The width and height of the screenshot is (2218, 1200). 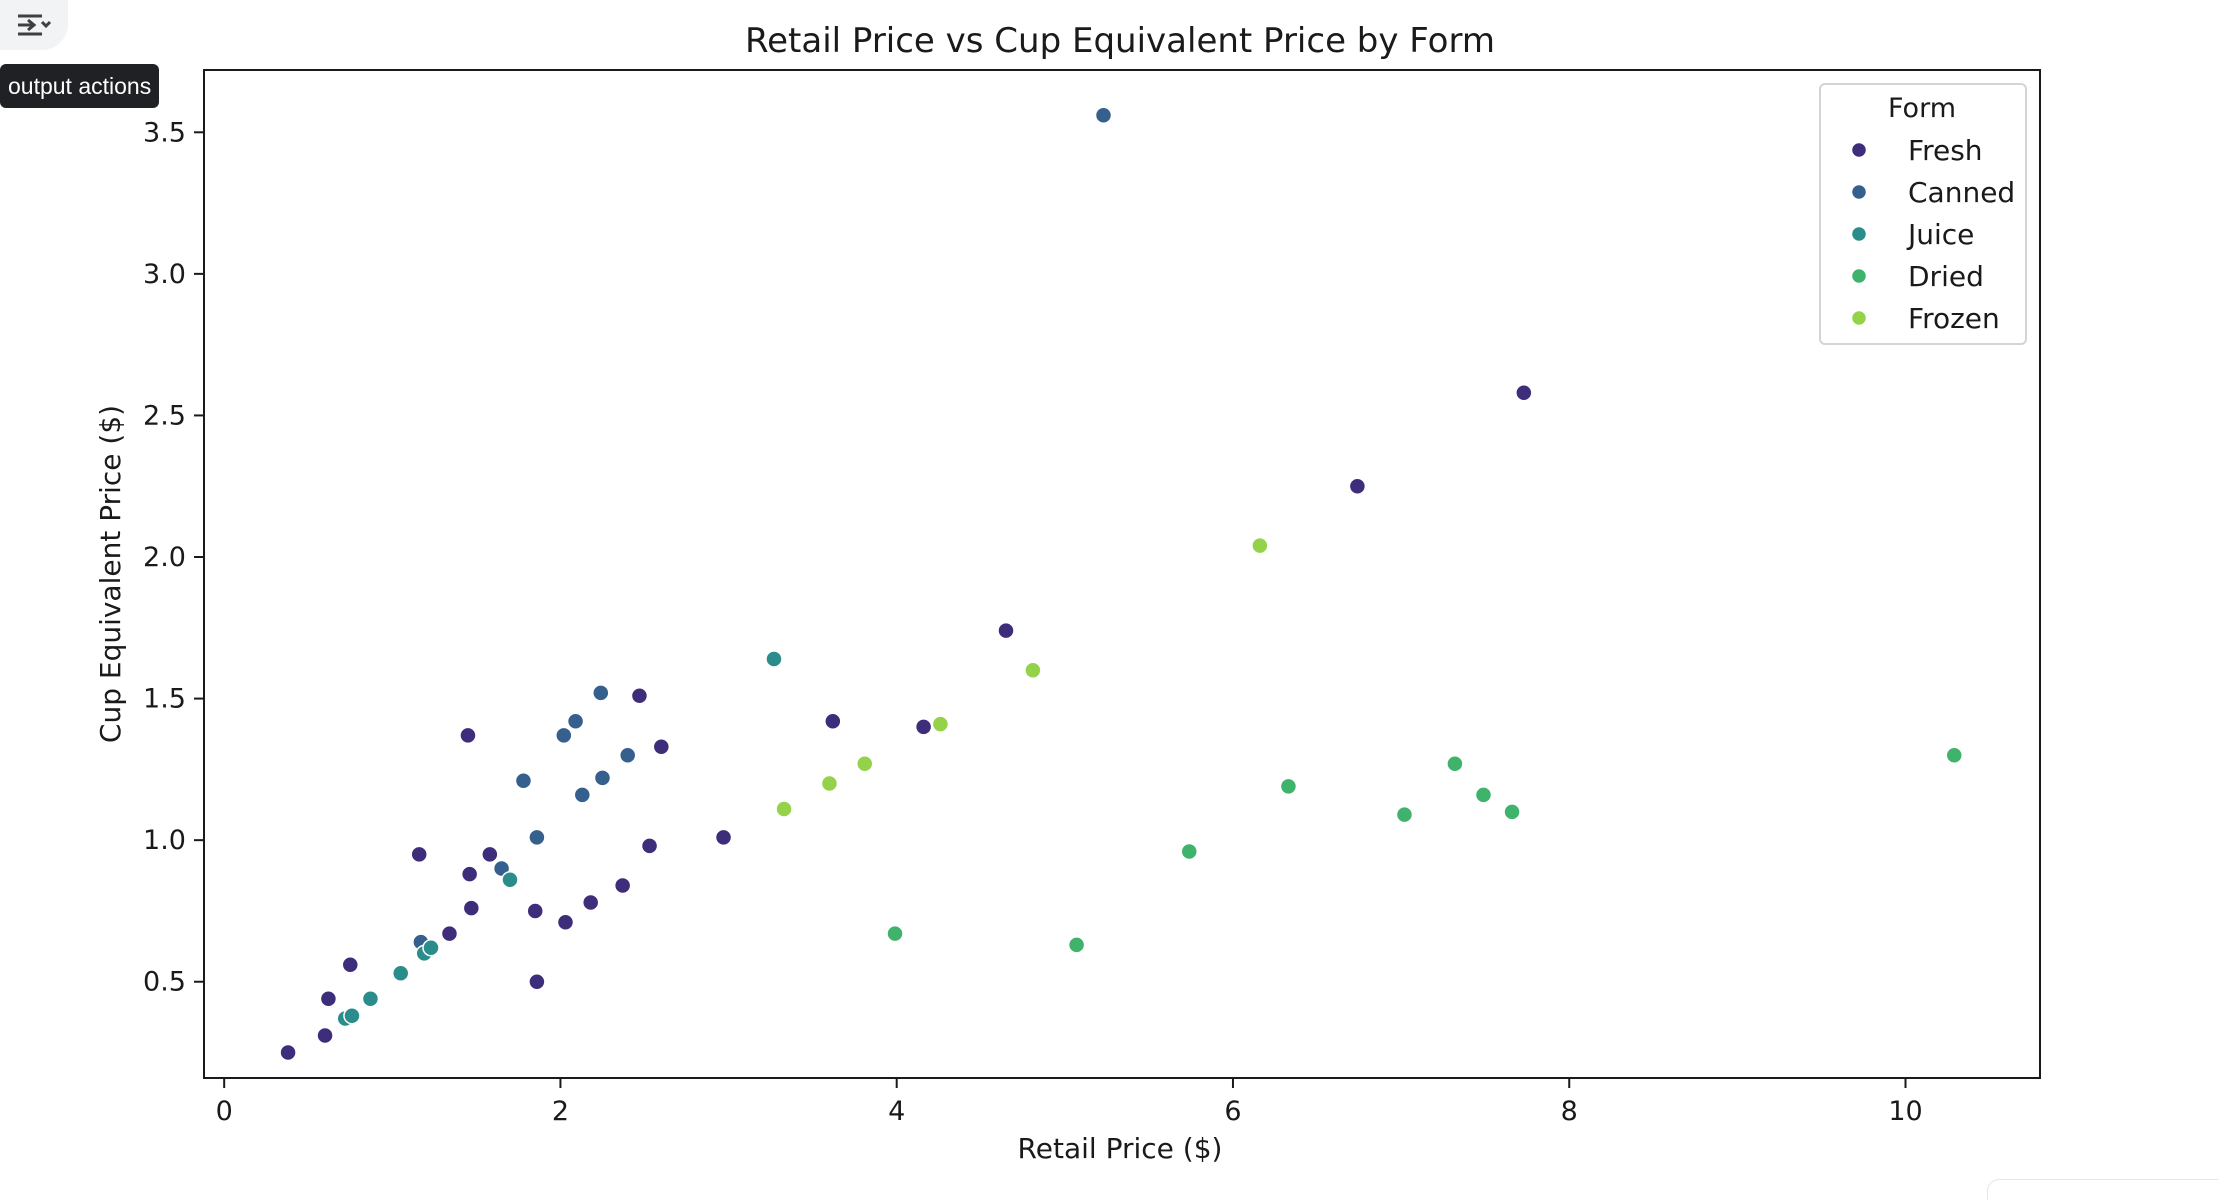 I want to click on legend-marker-frozen, so click(x=1859, y=318).